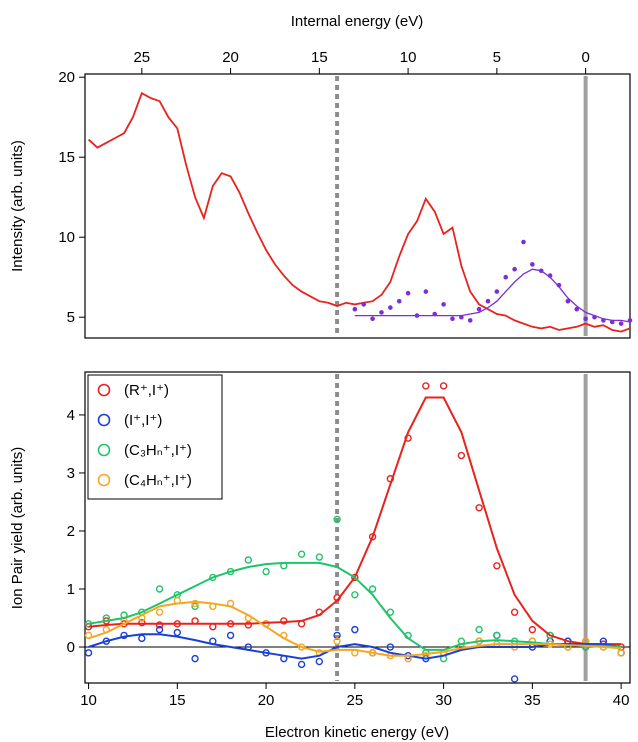  Describe the element at coordinates (66, 237) in the screenshot. I see `y-tick-label: 10` at that location.